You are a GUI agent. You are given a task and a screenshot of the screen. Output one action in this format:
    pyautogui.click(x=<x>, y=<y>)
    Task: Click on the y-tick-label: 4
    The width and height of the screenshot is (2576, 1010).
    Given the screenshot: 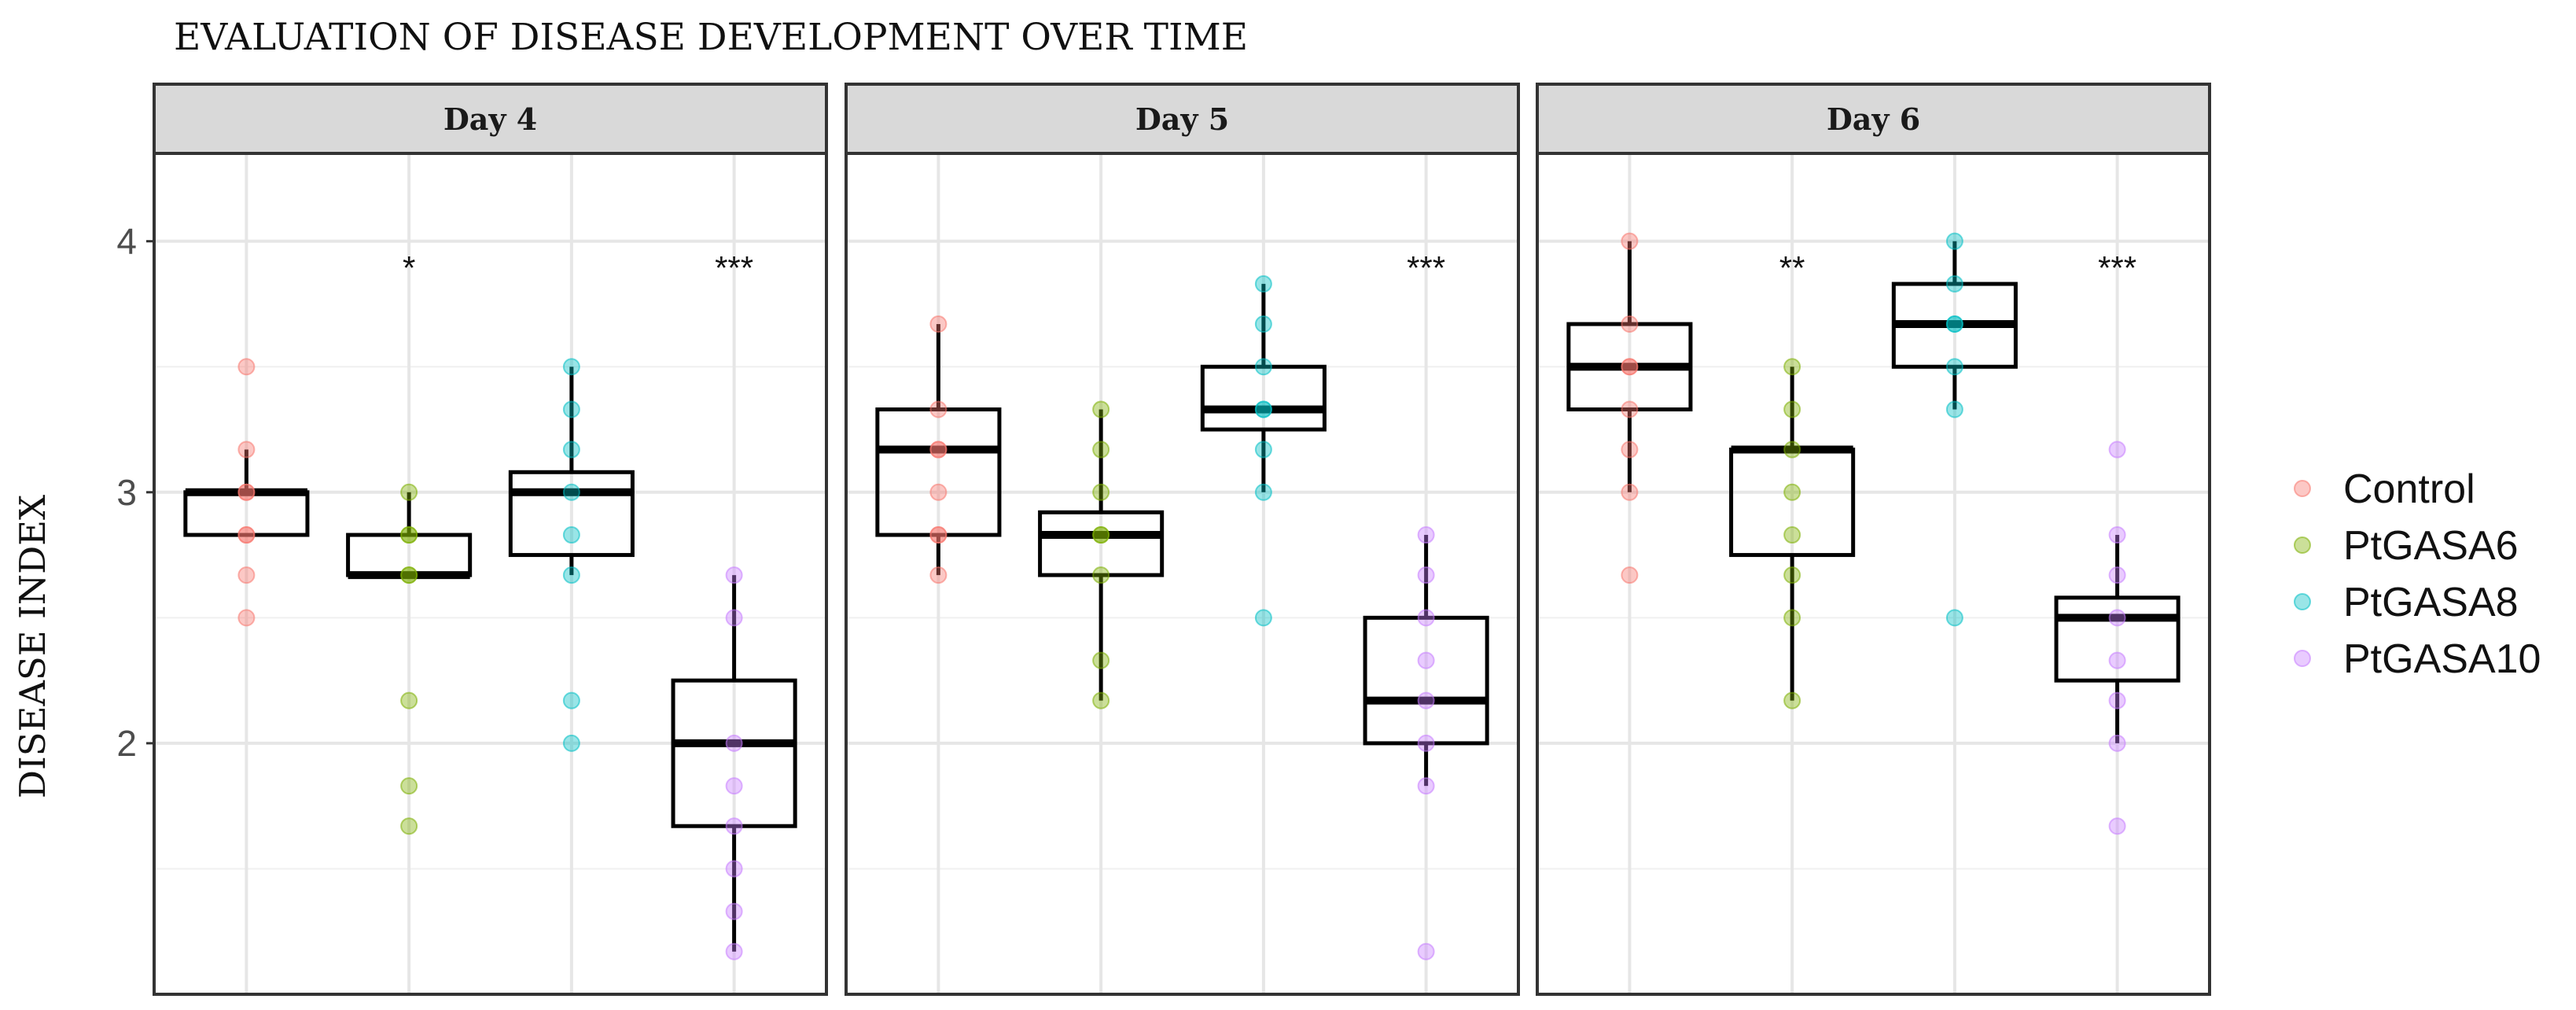 What is the action you would take?
    pyautogui.click(x=126, y=241)
    